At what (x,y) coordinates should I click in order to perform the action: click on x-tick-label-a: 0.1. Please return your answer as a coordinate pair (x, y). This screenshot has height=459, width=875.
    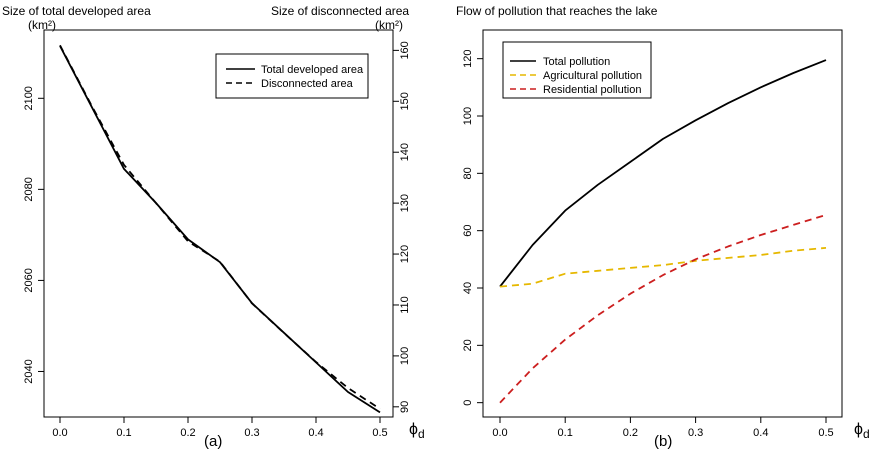
    Looking at the image, I should click on (123, 433).